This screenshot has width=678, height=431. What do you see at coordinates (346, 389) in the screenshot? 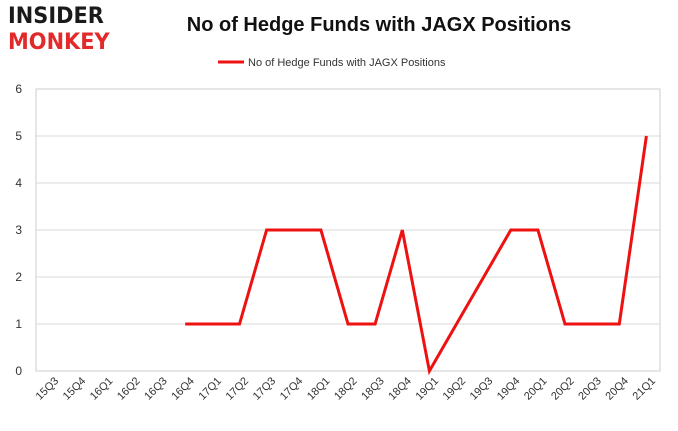
I see `x-tick-label: 18Q2` at bounding box center [346, 389].